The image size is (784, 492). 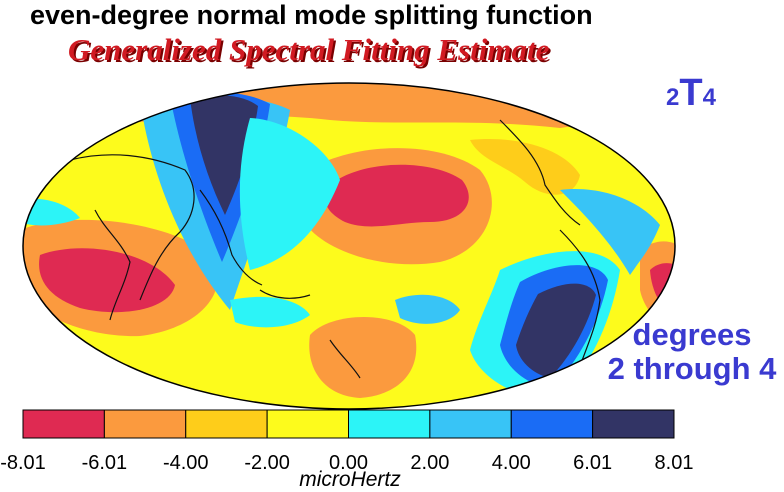 I want to click on colorbar-tick-label: -8.01, so click(x=23, y=463).